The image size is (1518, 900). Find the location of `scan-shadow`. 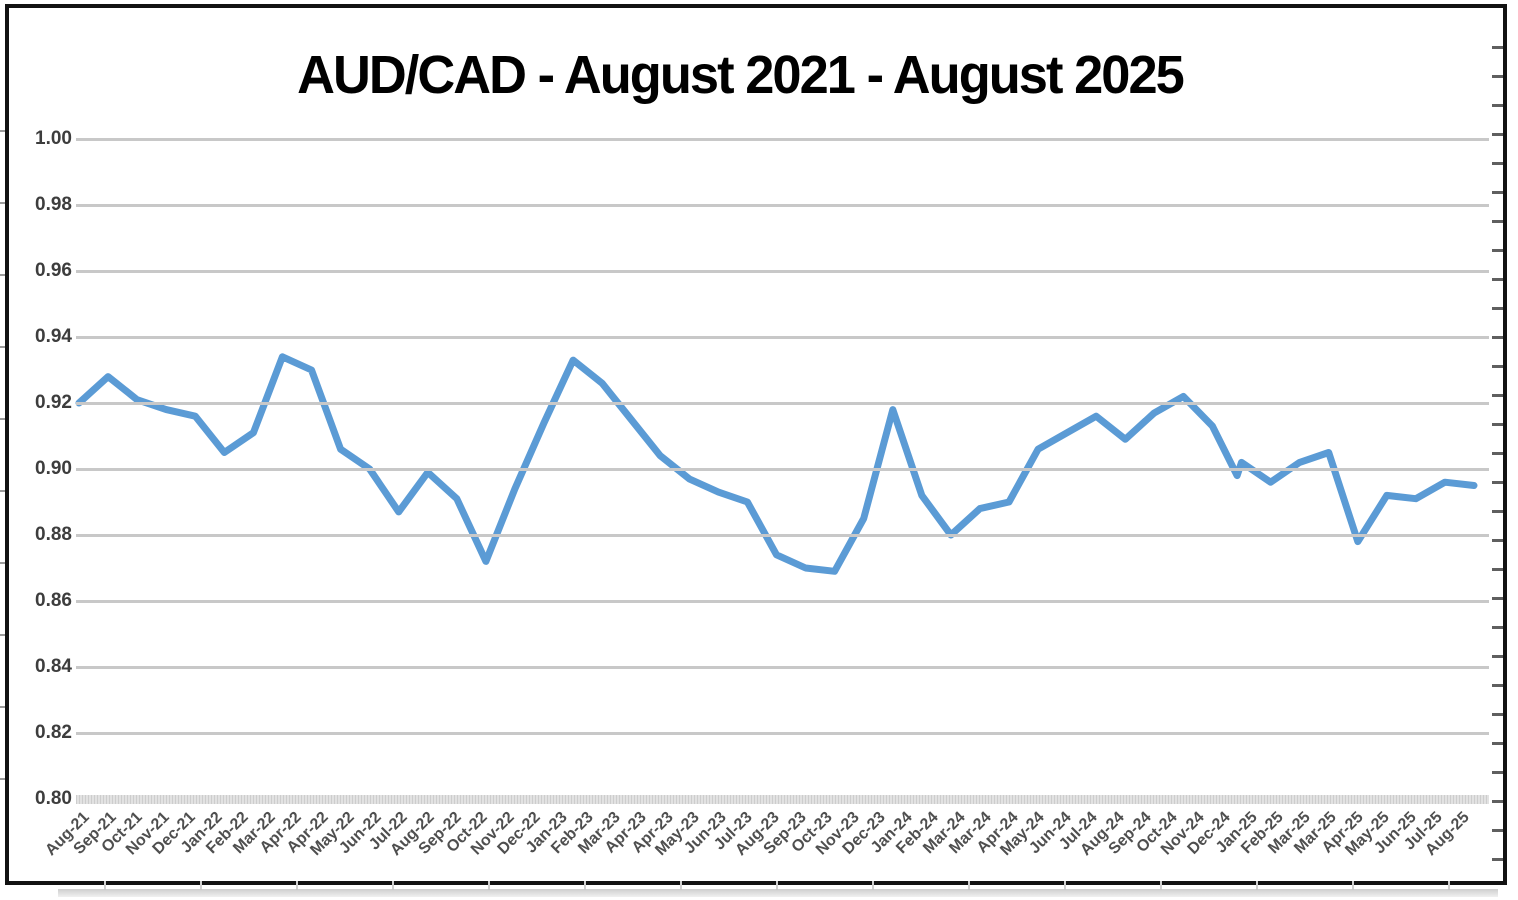

scan-shadow is located at coordinates (778, 893).